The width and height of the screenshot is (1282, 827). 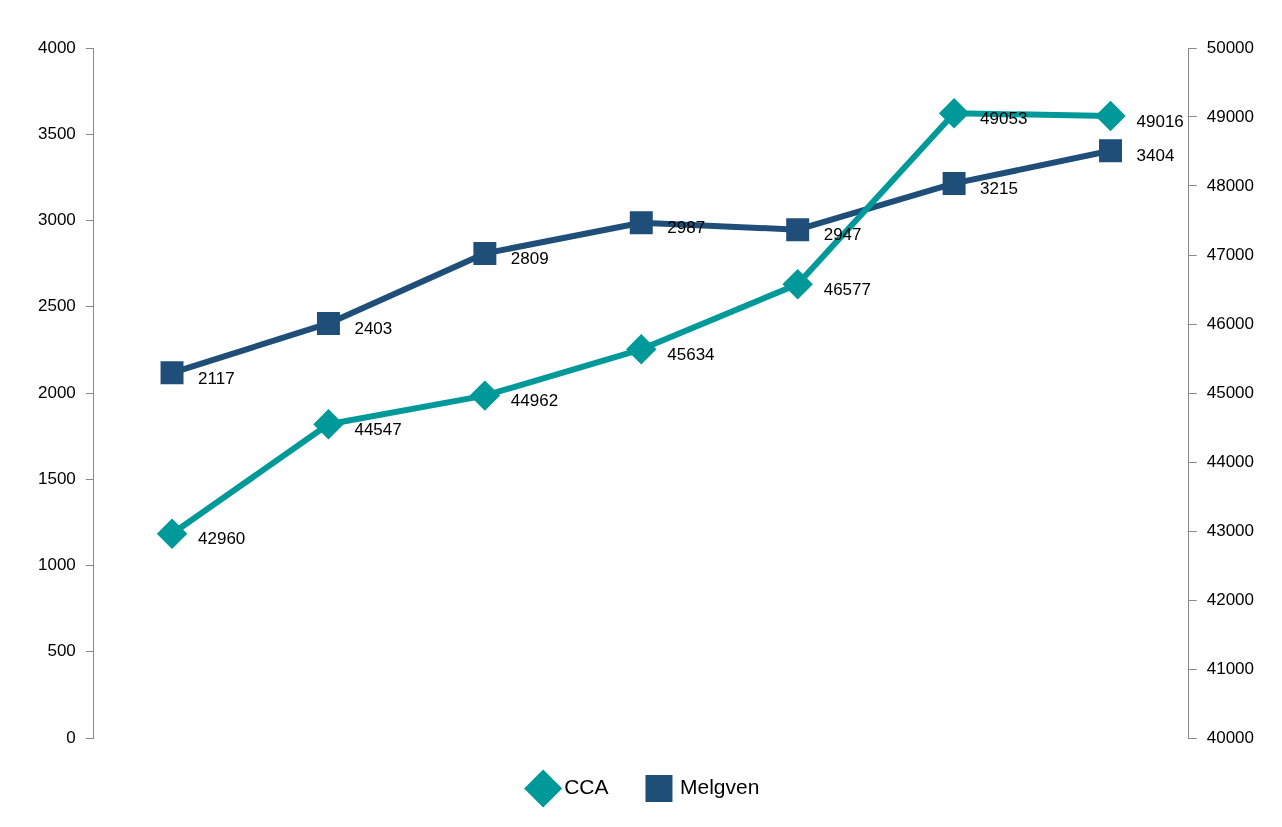 What do you see at coordinates (691, 354) in the screenshot?
I see `data-label: 45634` at bounding box center [691, 354].